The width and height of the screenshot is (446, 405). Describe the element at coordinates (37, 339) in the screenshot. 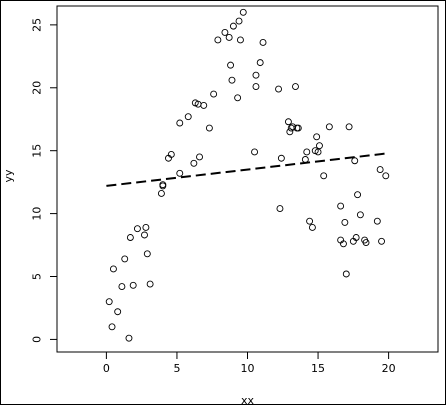

I see `y-tick-label: 0` at that location.